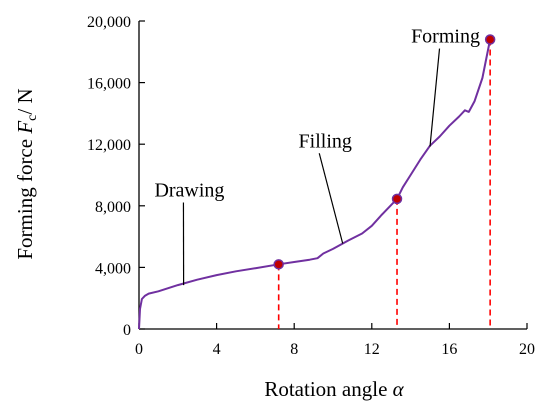 Image resolution: width=550 pixels, height=414 pixels. What do you see at coordinates (113, 207) in the screenshot?
I see `y-tick-label: 8,000` at bounding box center [113, 207].